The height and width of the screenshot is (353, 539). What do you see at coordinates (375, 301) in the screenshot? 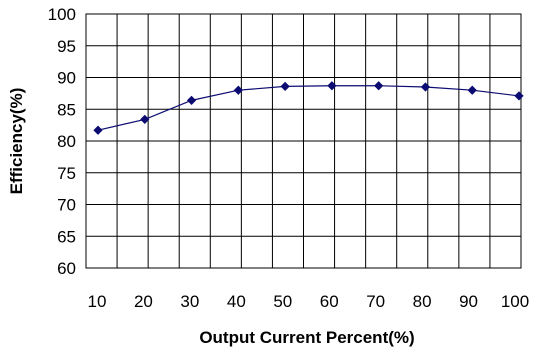
I see `x-tick-label: 70` at bounding box center [375, 301].